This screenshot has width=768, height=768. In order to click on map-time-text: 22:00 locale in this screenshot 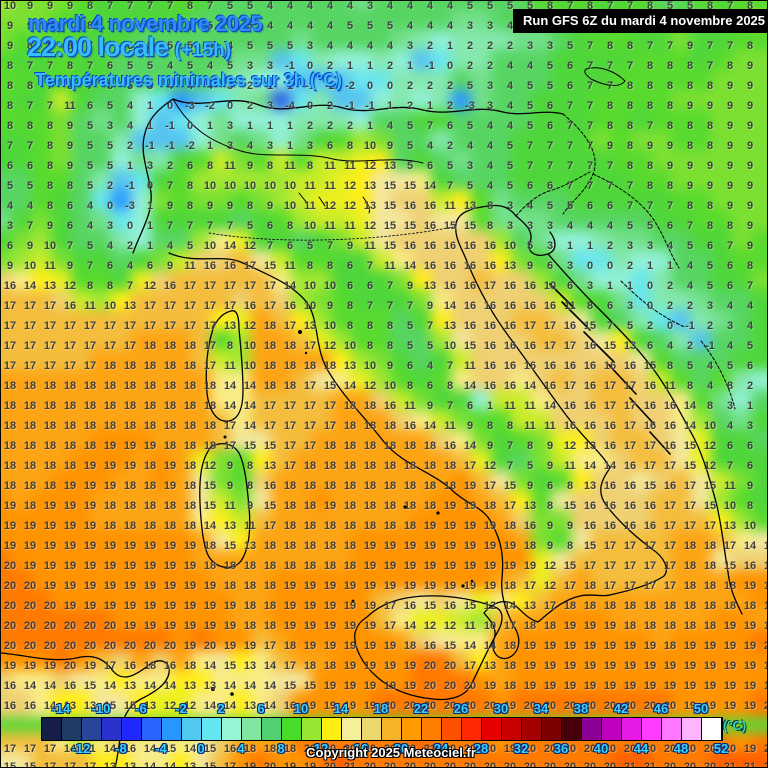, I will do `click(98, 47)`.